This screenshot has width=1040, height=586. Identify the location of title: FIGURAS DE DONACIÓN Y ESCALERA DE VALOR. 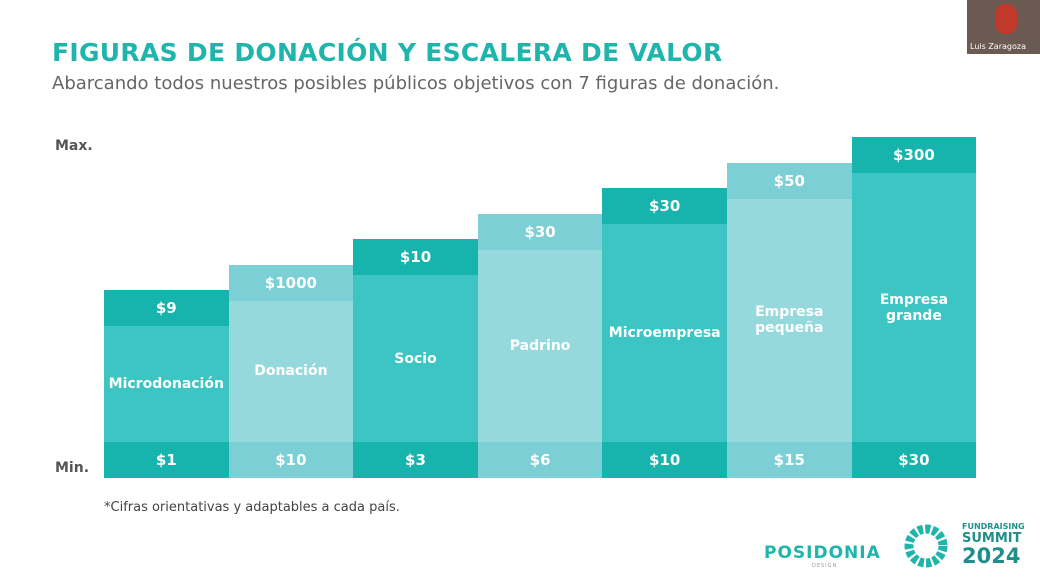
(387, 52).